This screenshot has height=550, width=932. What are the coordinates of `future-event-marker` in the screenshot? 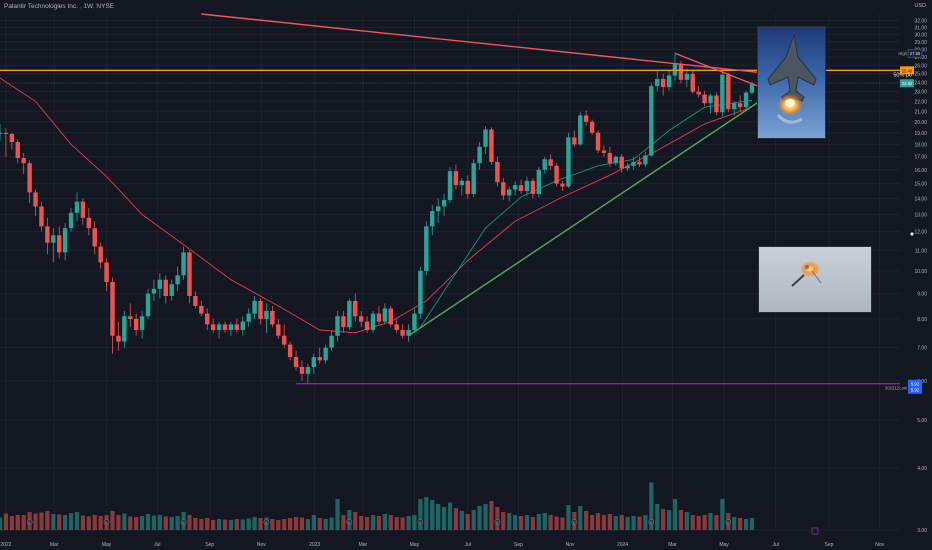 It's located at (815, 531).